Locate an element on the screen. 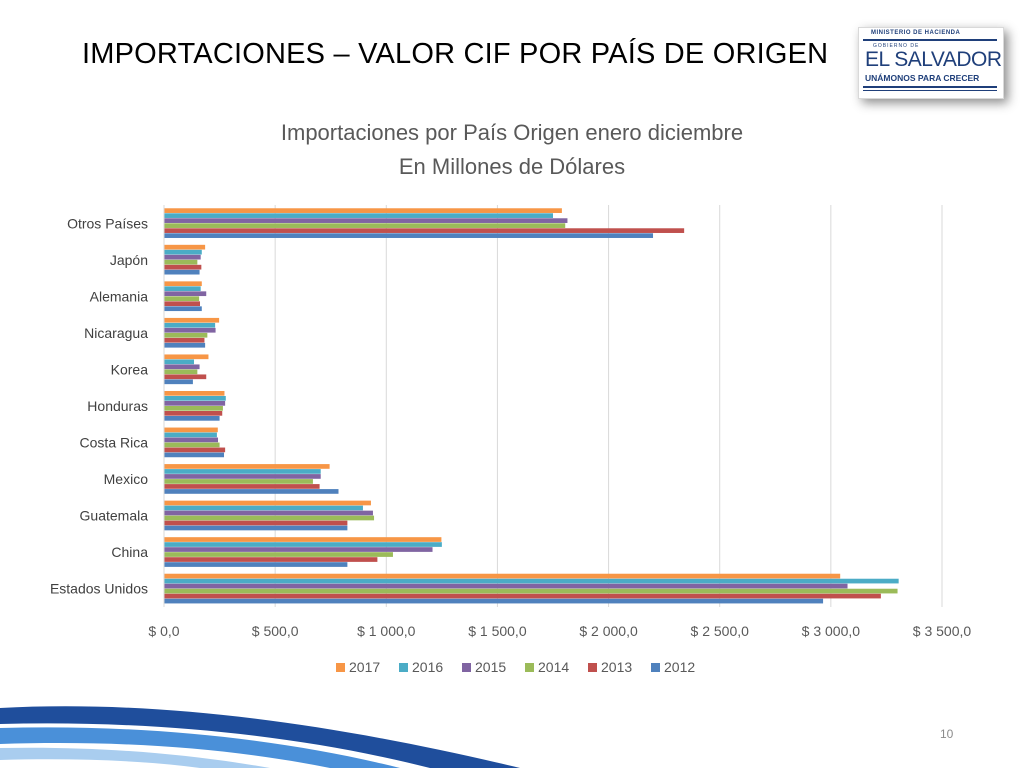 The height and width of the screenshot is (768, 1024). x-tick-label: $ 3 500,0 is located at coordinates (942, 631).